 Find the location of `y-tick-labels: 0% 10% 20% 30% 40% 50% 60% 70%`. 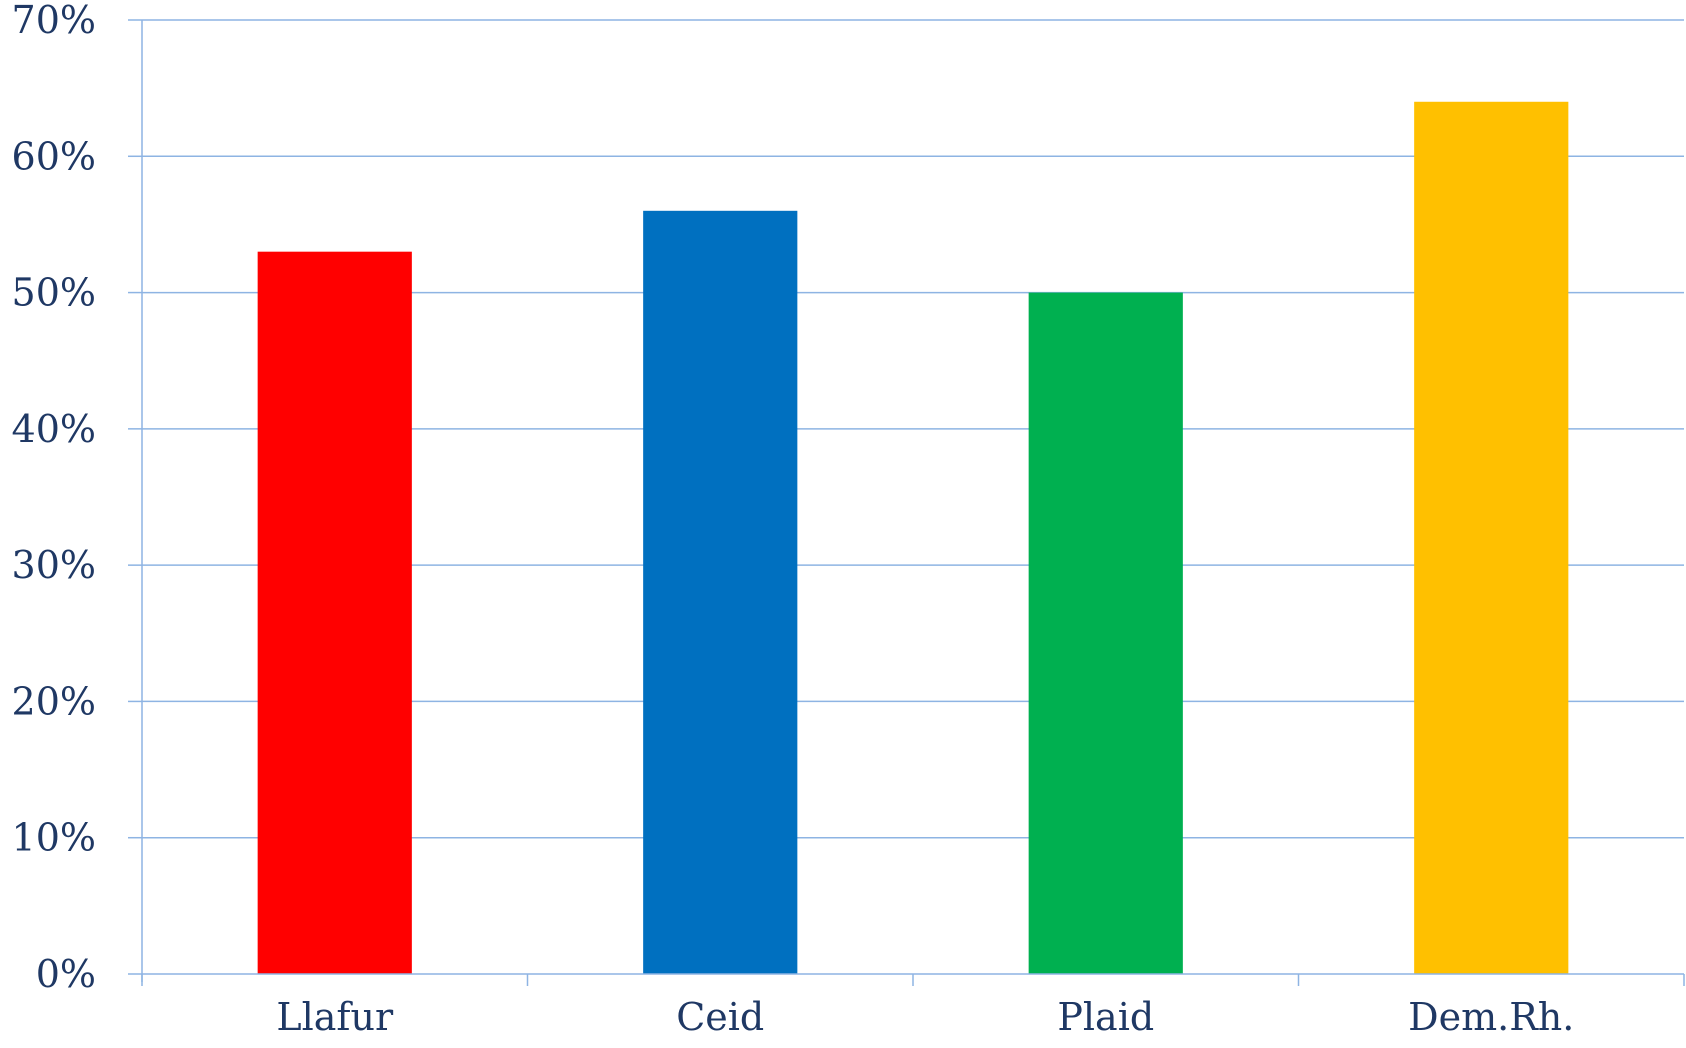

y-tick-labels: 0% 10% 20% 30% 40% 50% 60% 70% is located at coordinates (54, 498).